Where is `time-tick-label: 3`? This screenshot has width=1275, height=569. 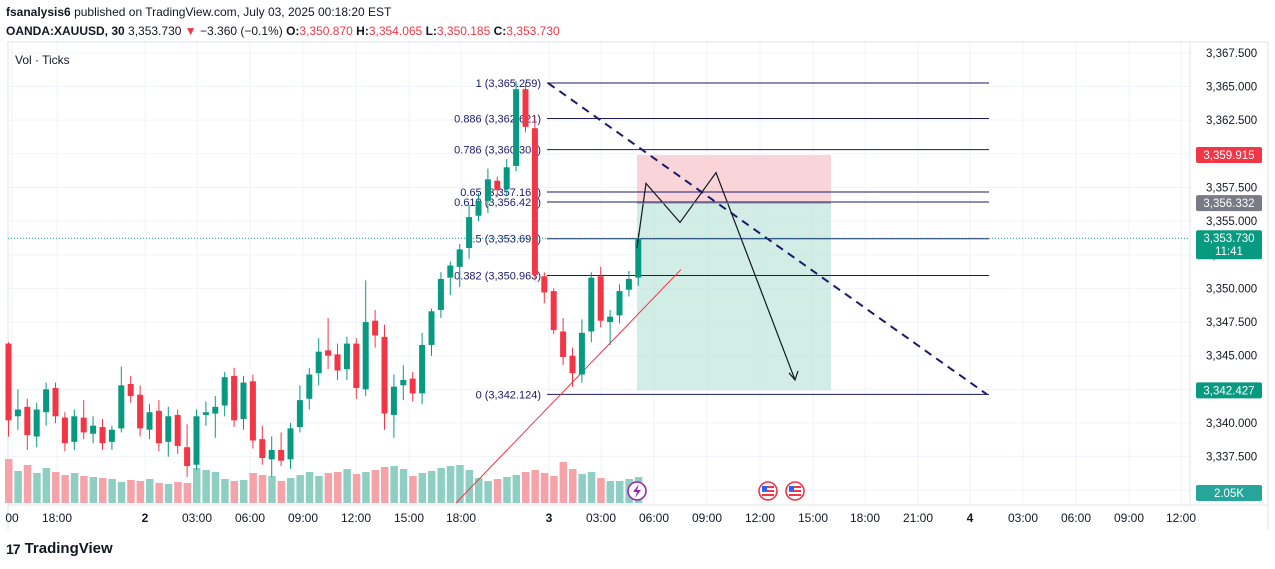
time-tick-label: 3 is located at coordinates (549, 518).